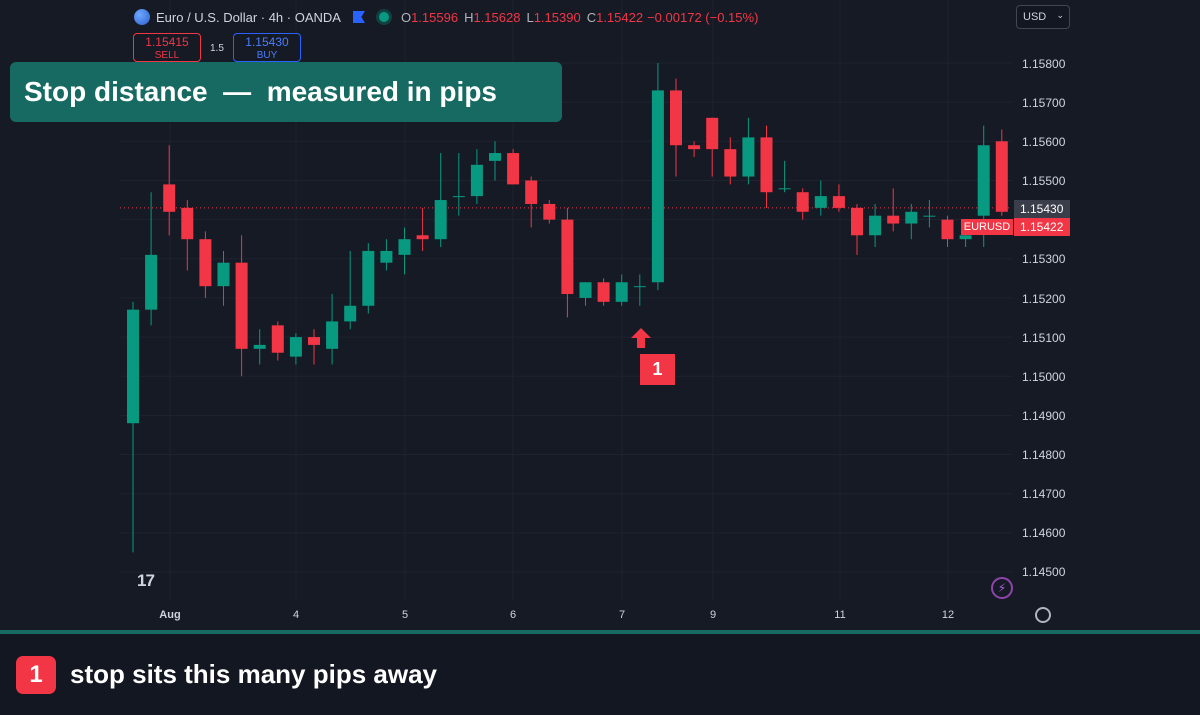 This screenshot has width=1200, height=715. Describe the element at coordinates (267, 55) in the screenshot. I see `buy-label: BUY` at that location.